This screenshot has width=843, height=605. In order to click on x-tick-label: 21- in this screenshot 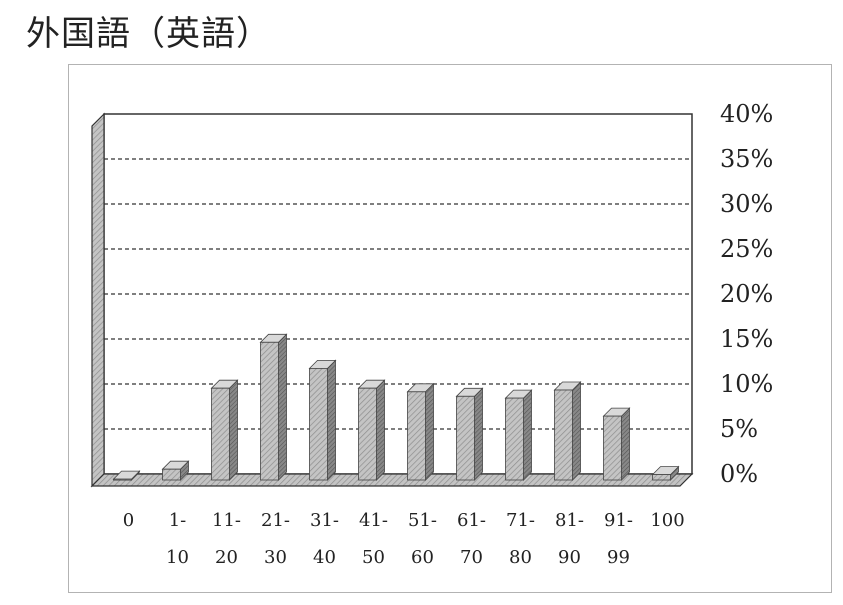, I will do `click(275, 520)`.